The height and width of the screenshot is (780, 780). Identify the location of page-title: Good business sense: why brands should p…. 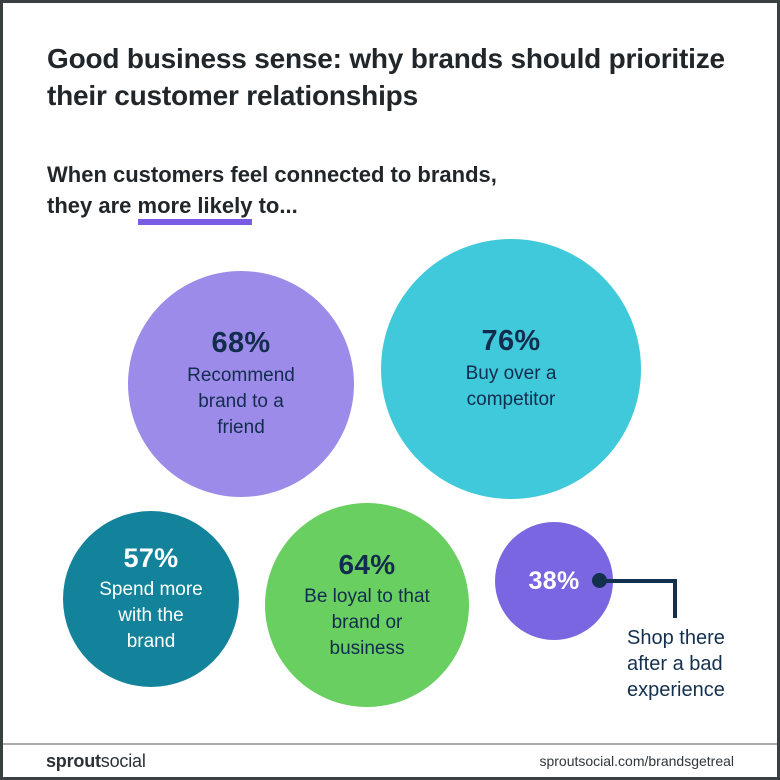
(397, 77).